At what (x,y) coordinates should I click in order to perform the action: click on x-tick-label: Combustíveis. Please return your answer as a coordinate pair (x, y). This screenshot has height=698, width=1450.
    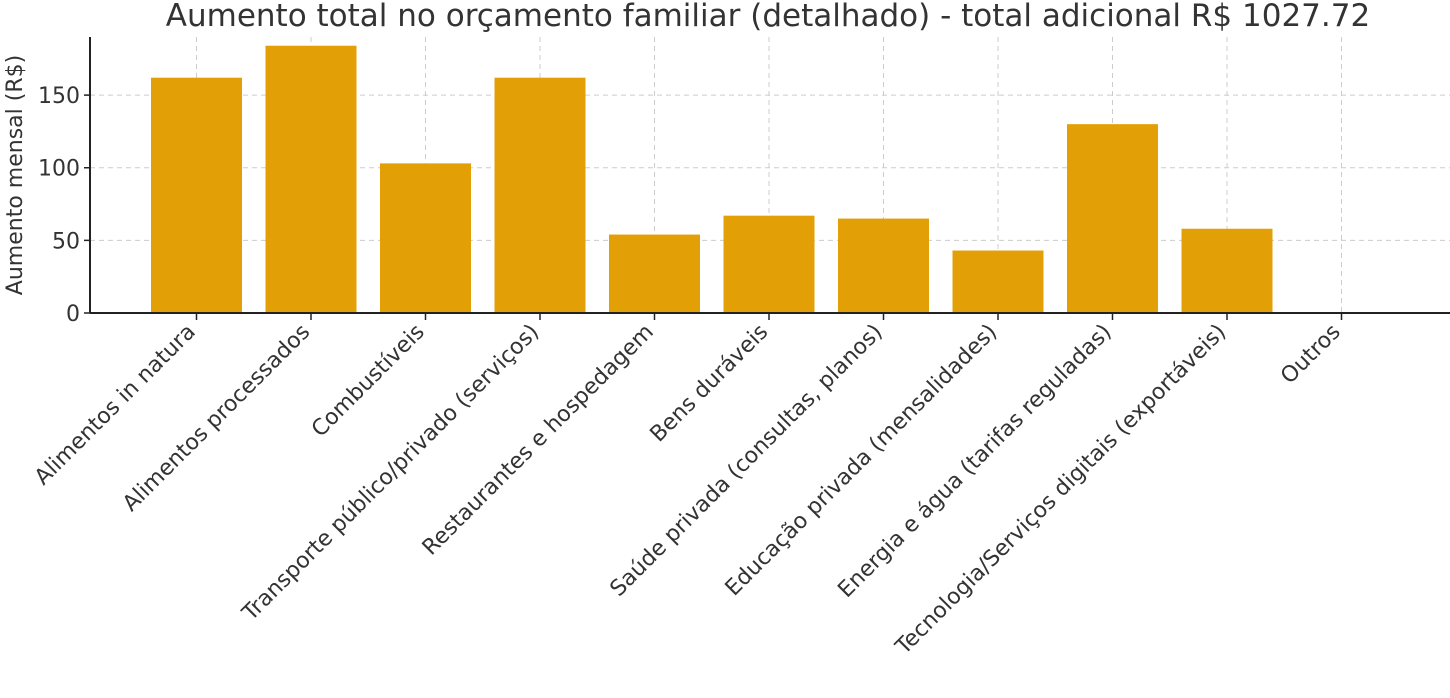
    Looking at the image, I should click on (368, 381).